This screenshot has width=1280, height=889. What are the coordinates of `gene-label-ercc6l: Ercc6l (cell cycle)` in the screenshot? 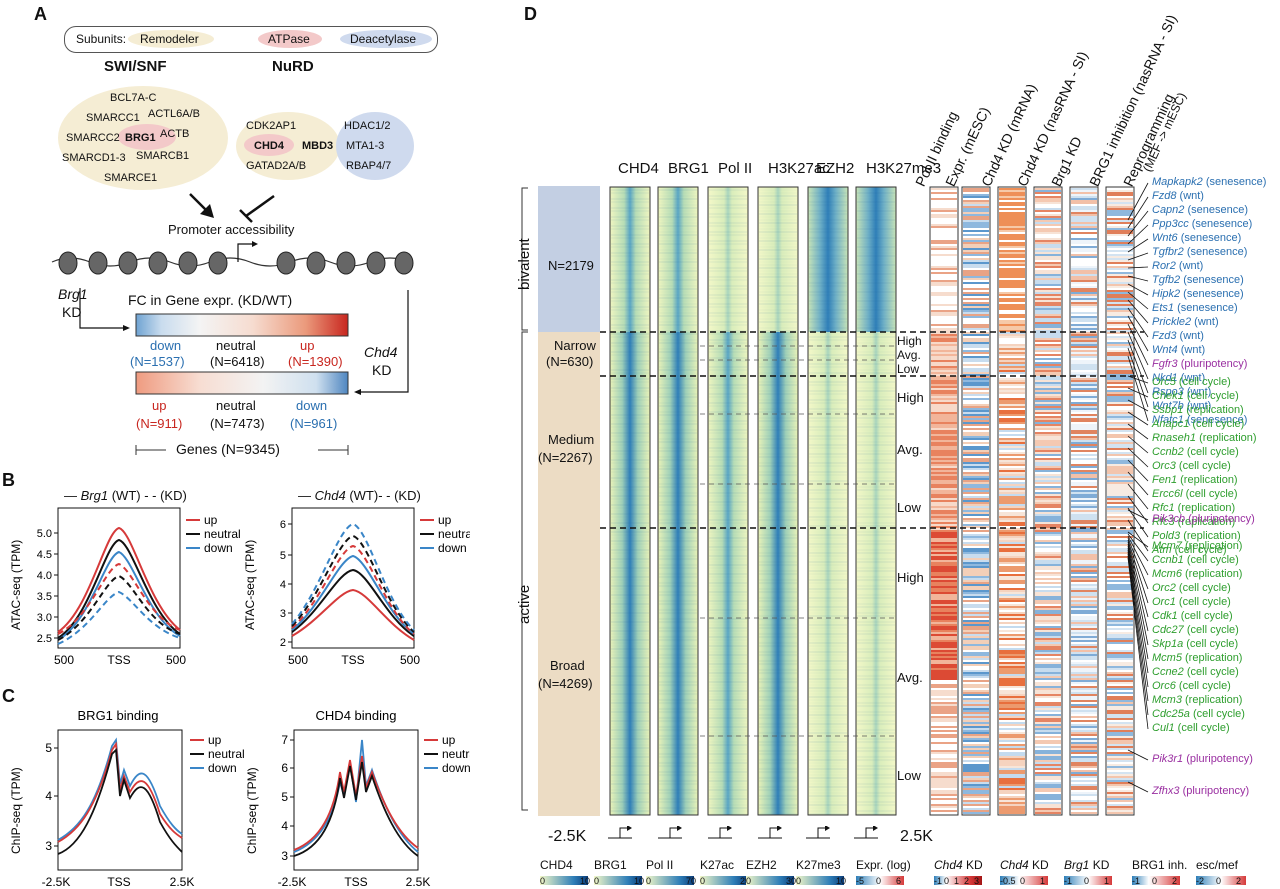 It's located at (1195, 494).